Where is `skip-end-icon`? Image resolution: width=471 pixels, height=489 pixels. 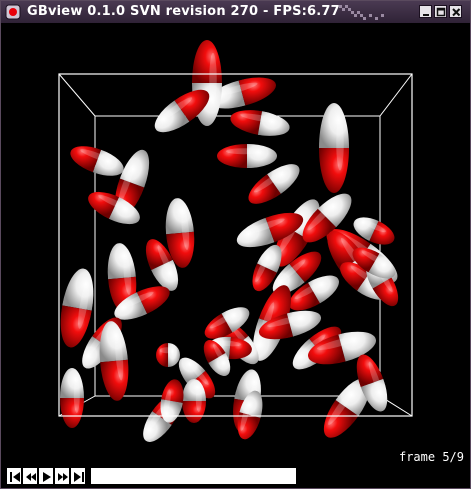 skip-end-icon is located at coordinates (79, 477).